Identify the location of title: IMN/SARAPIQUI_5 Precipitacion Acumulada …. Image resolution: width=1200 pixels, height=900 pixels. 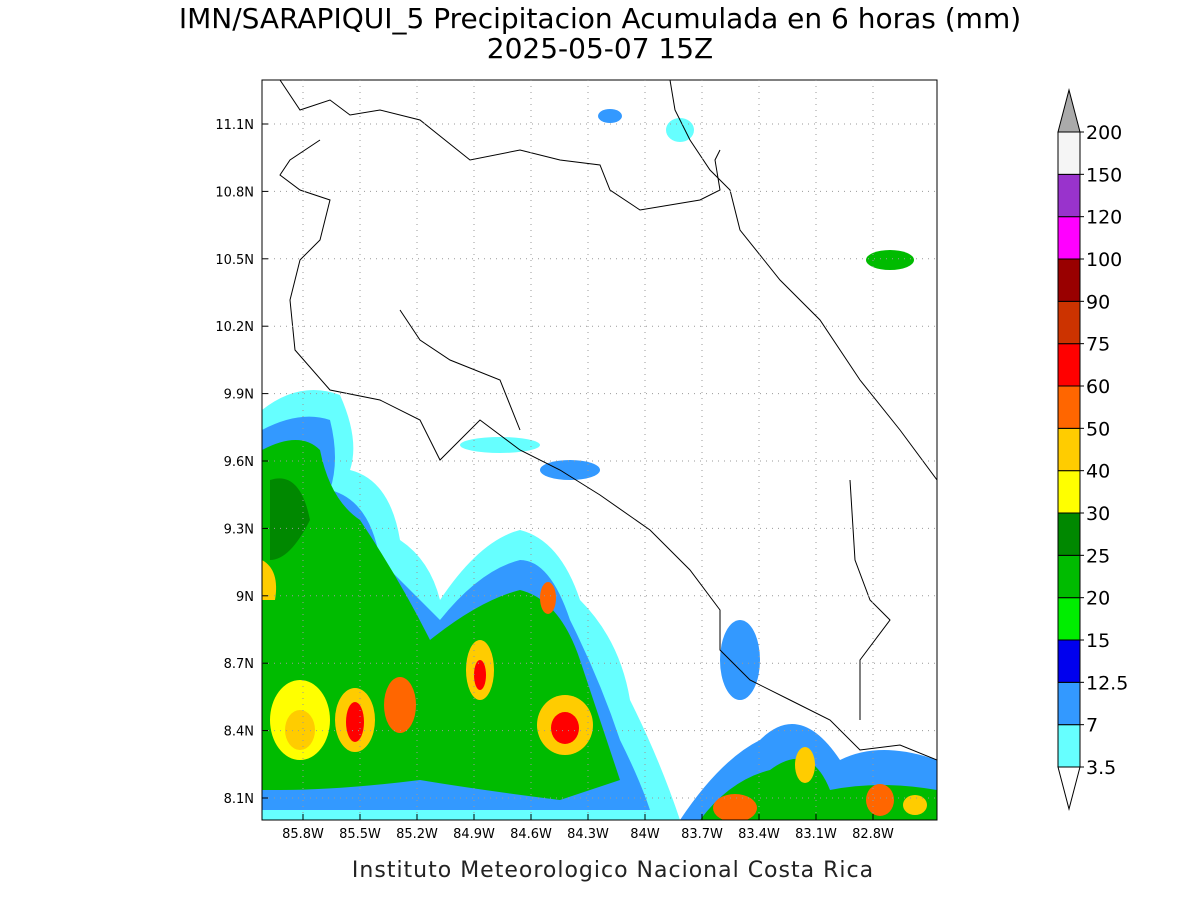
(600, 18).